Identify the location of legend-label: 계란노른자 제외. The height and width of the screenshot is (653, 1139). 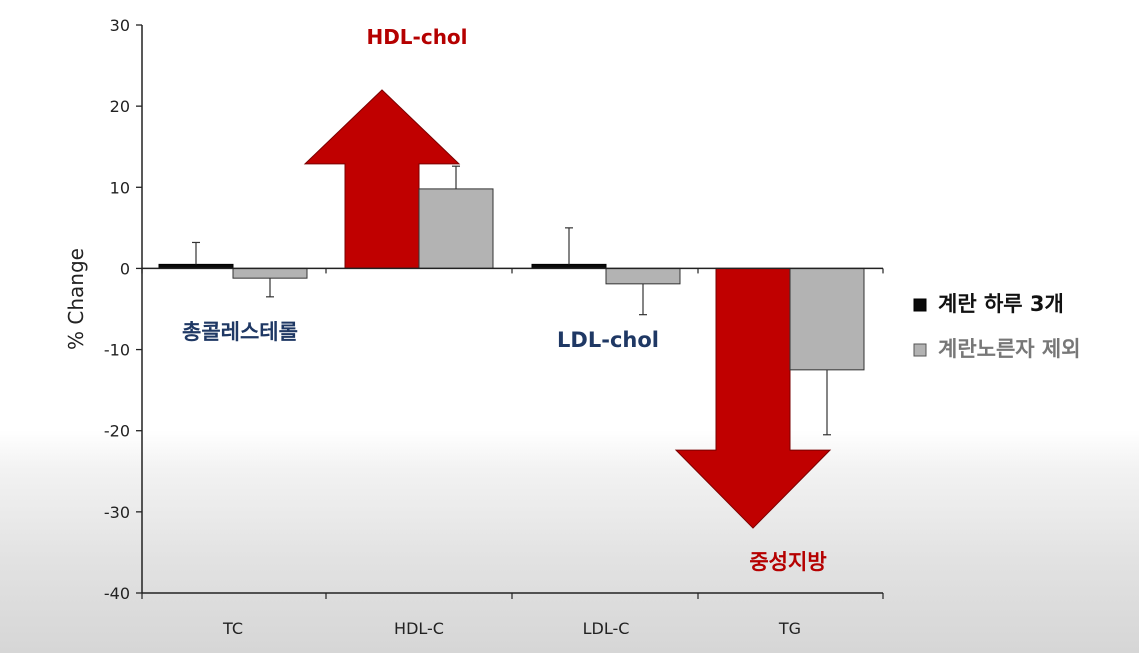
(1009, 349).